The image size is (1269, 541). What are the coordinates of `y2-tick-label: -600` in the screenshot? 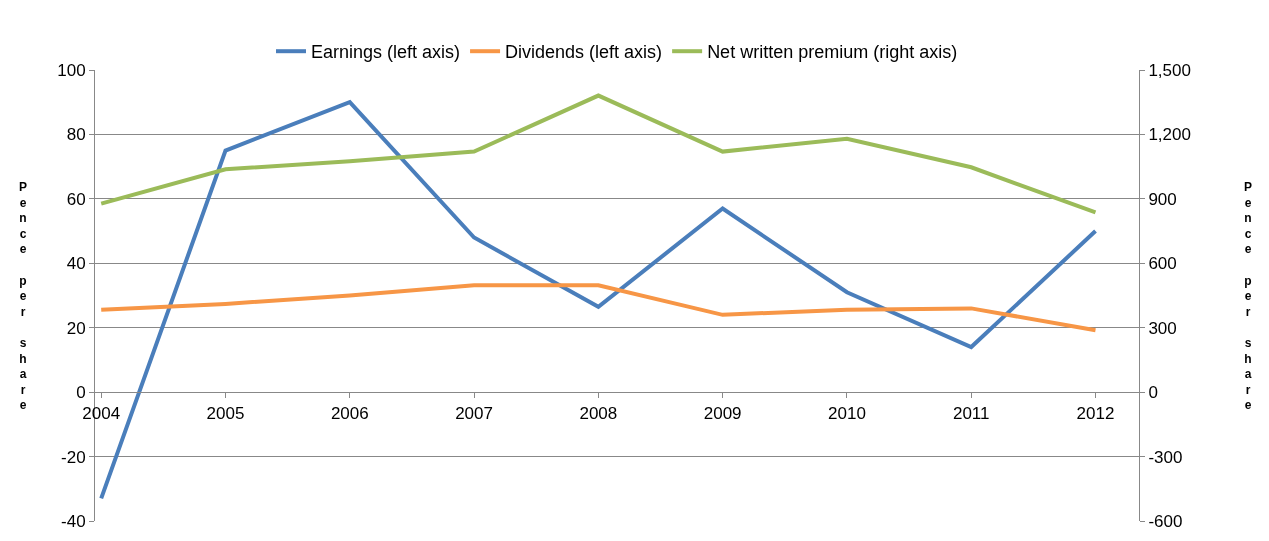 It's located at (1165, 521).